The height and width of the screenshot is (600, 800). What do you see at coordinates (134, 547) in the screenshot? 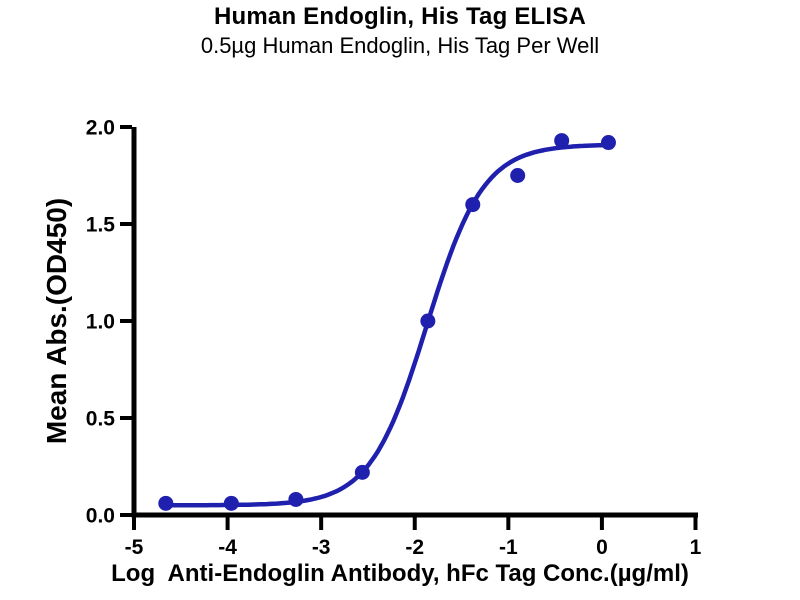
I see `x-tick-label: -5` at bounding box center [134, 547].